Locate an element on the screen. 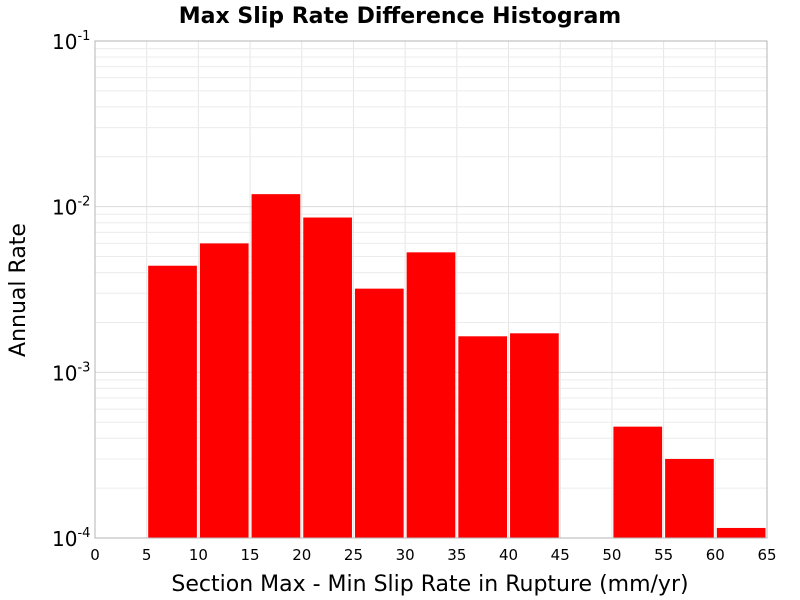 The image size is (800, 600). x-tick-label-5: 25 is located at coordinates (353, 555).